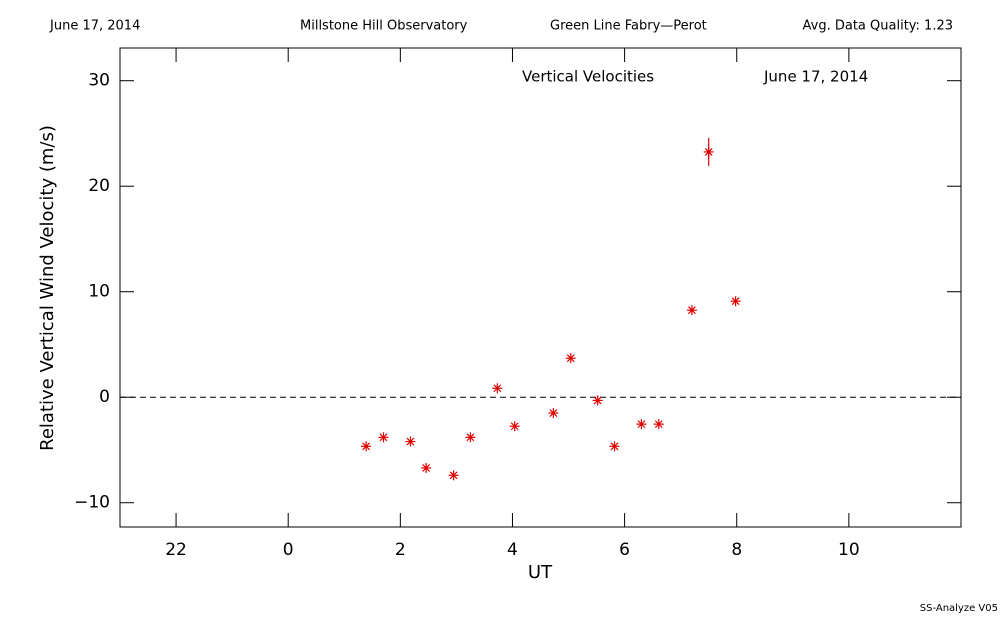  What do you see at coordinates (512, 550) in the screenshot?
I see `x-tick-label: 4` at bounding box center [512, 550].